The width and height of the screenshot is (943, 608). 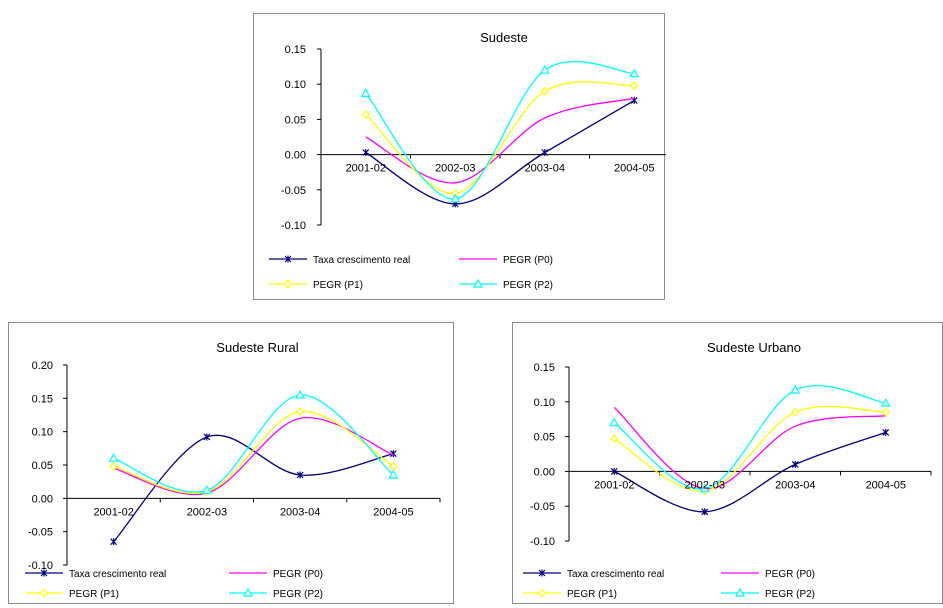 I want to click on chart-title: Sudeste Rural, so click(x=257, y=347).